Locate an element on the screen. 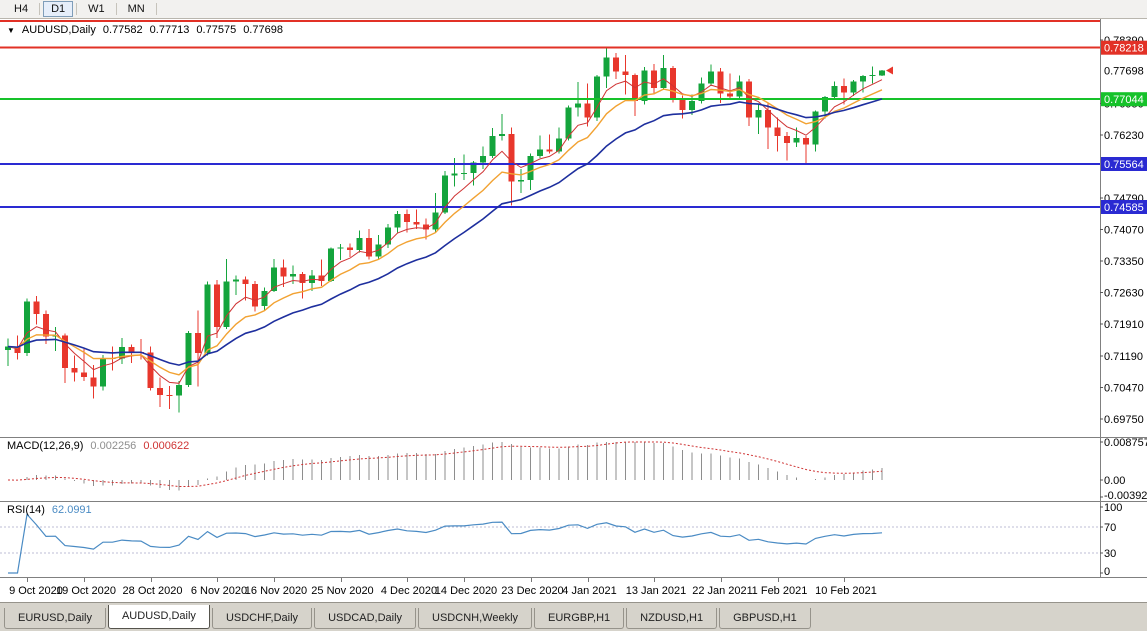 This screenshot has height=631, width=1147. date-label: 22 Jan 2021 is located at coordinates (722, 591).